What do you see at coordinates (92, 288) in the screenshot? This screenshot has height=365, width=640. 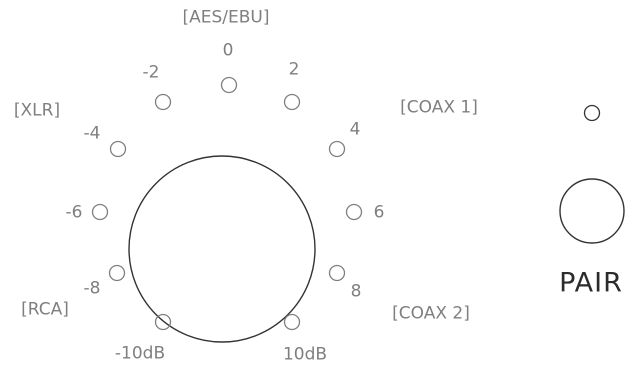 I see `scale-label-minus-8: -8` at bounding box center [92, 288].